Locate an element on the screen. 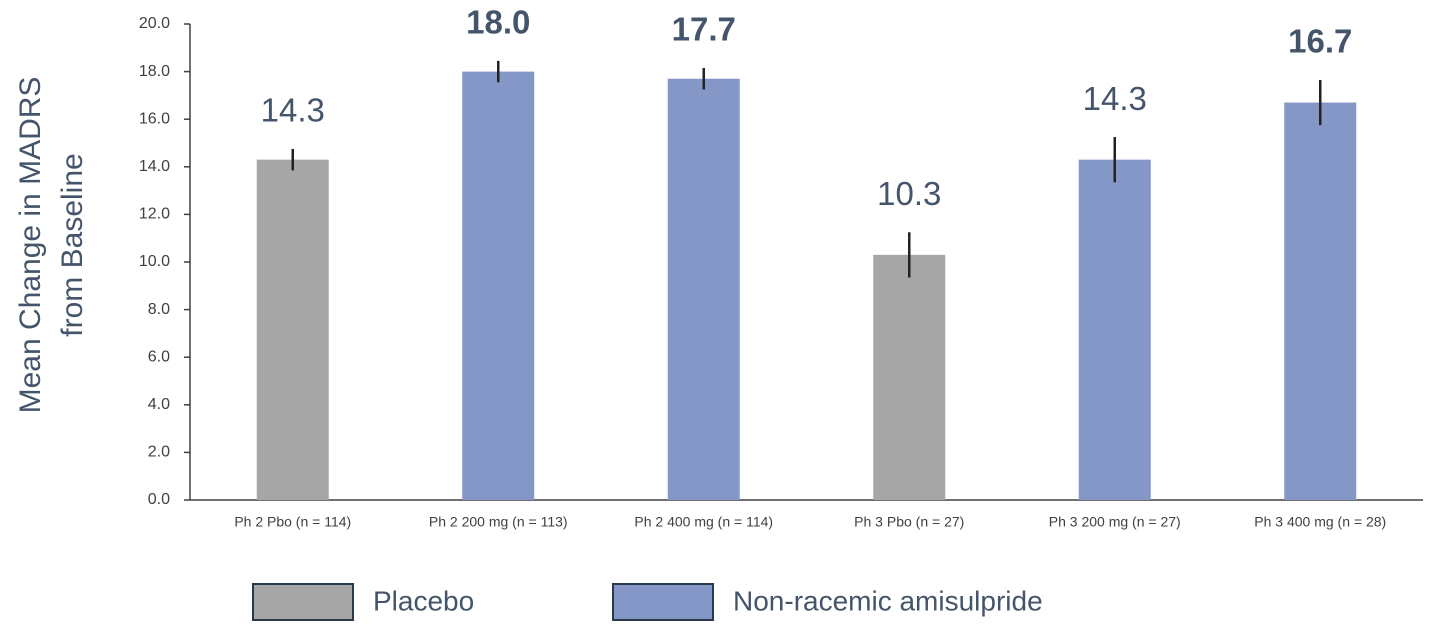 This screenshot has width=1444, height=628. x-tick-label: Ph 3 400 mg (n = 28) is located at coordinates (1320, 522).